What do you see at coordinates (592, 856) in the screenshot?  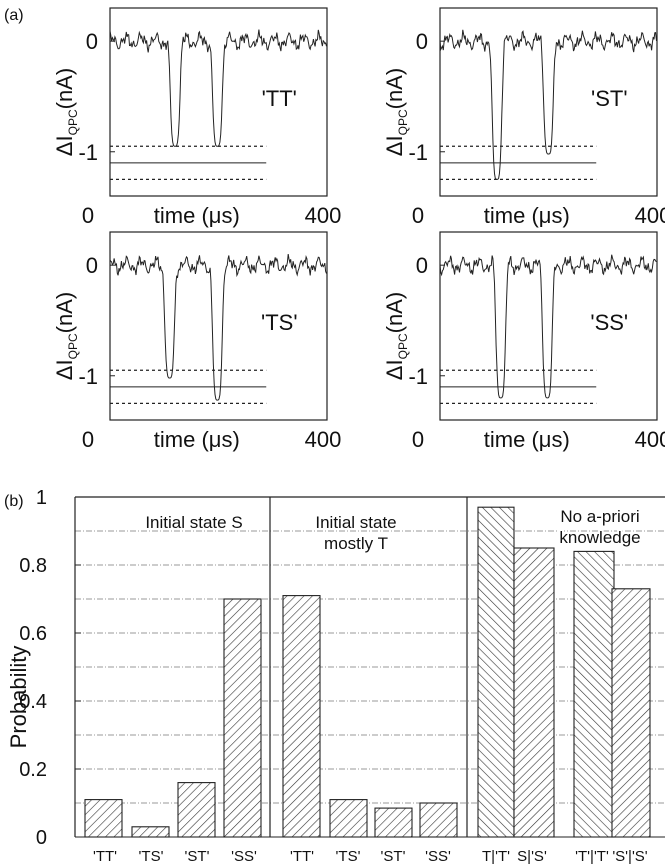 I see `category-label: 'T'|'T'` at bounding box center [592, 856].